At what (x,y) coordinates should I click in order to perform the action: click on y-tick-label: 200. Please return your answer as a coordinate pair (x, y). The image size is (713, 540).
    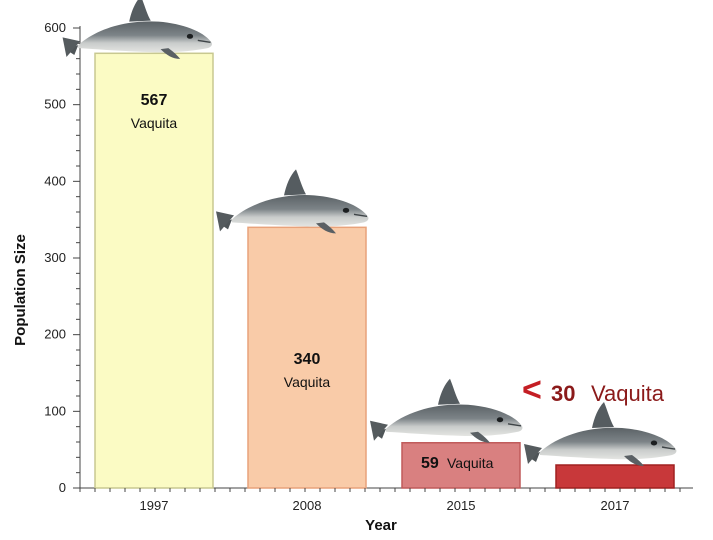
    Looking at the image, I should click on (55, 334).